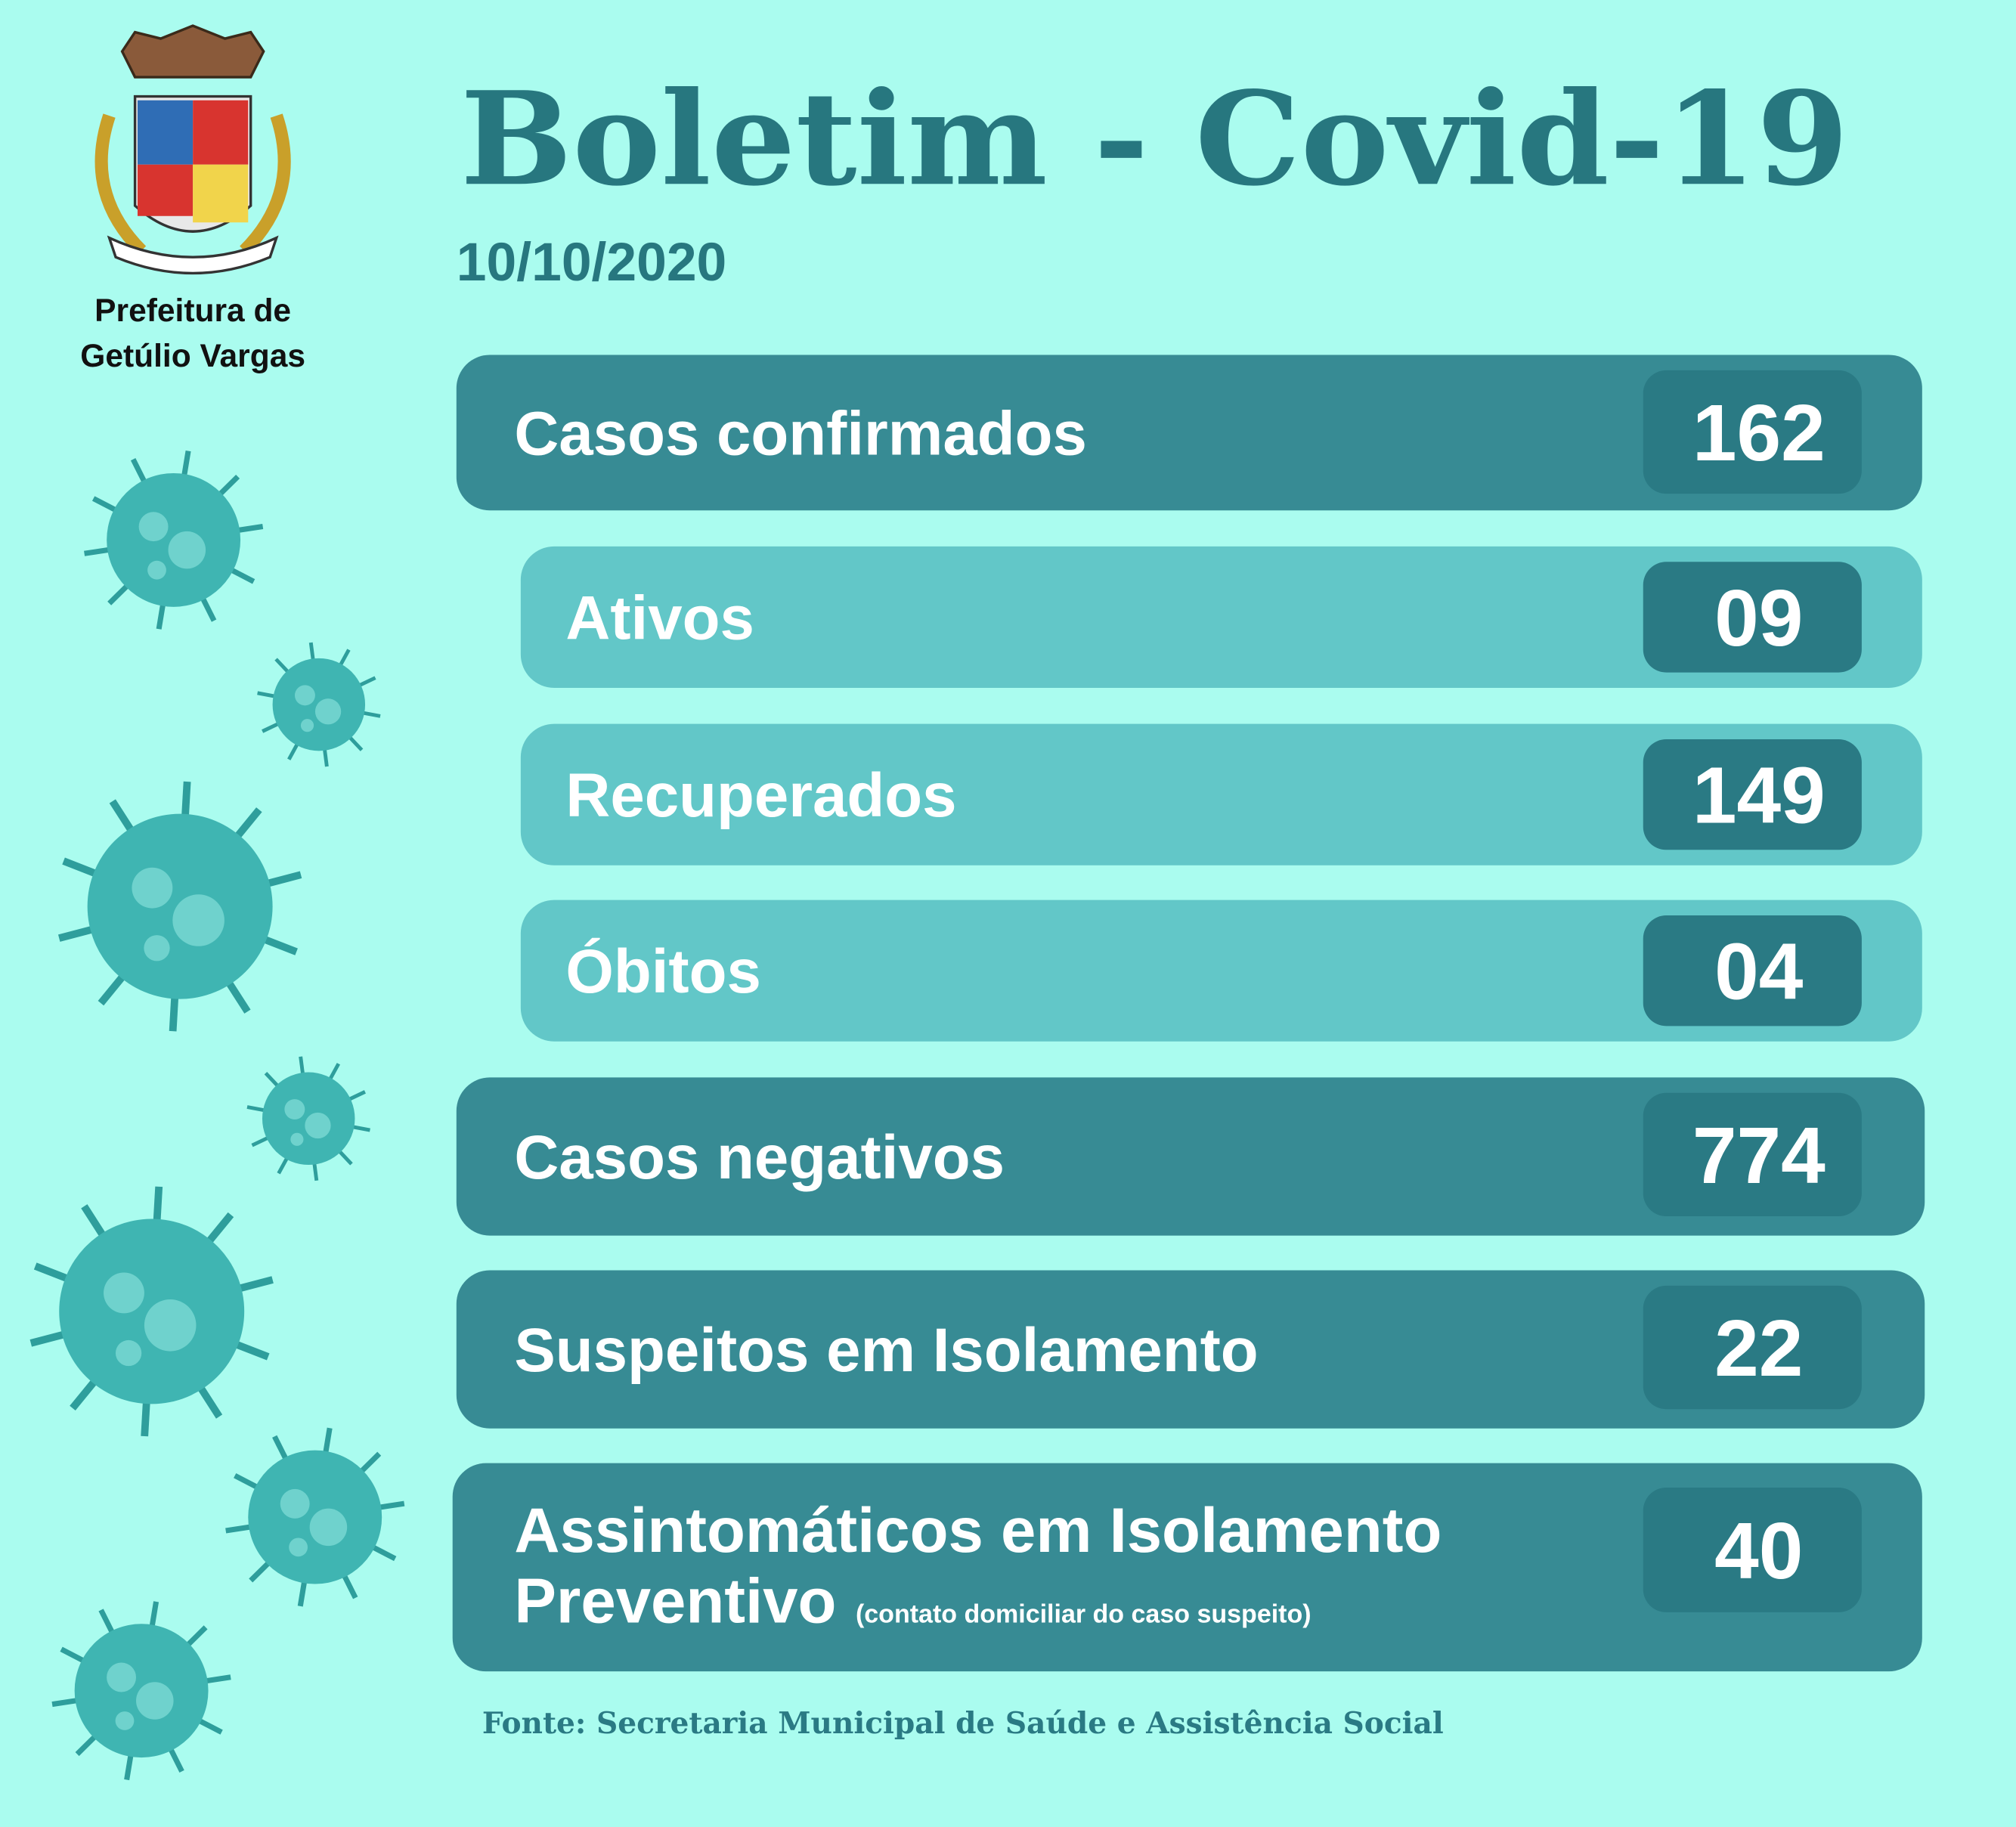  I want to click on row-value: 40, so click(1758, 1551).